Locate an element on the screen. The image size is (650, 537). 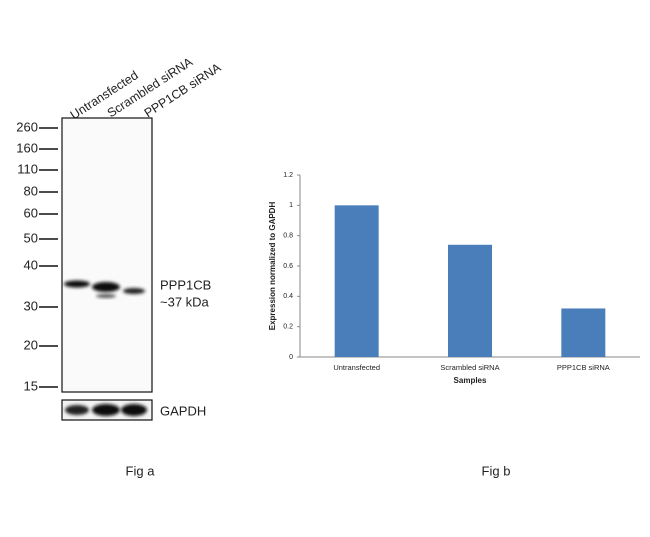
marker-label: 15 is located at coordinates (31, 385).